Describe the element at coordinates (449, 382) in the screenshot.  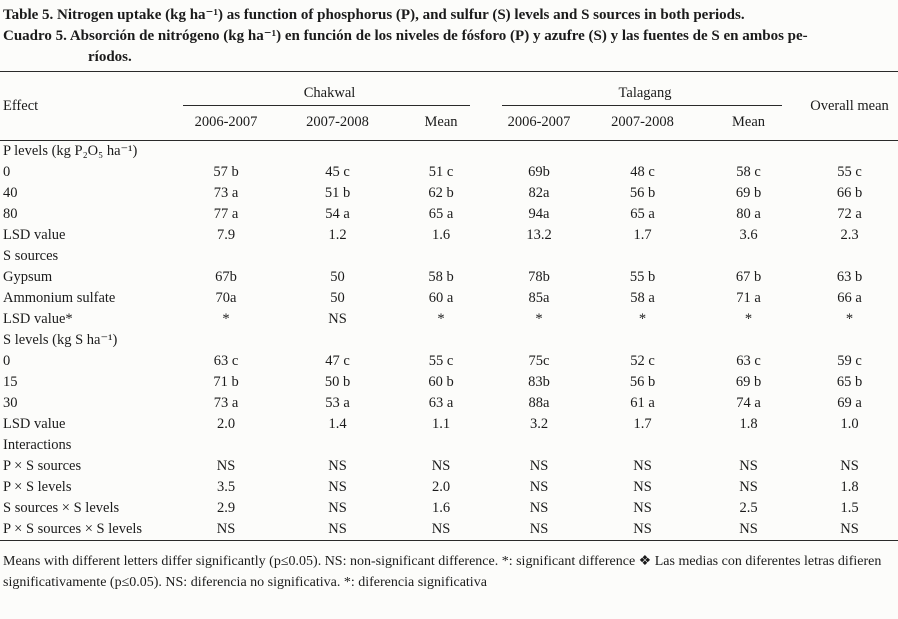
I see `table-row: 15 71 b 50 b 60 b 83b 56 b 69 b 65 b` at that location.